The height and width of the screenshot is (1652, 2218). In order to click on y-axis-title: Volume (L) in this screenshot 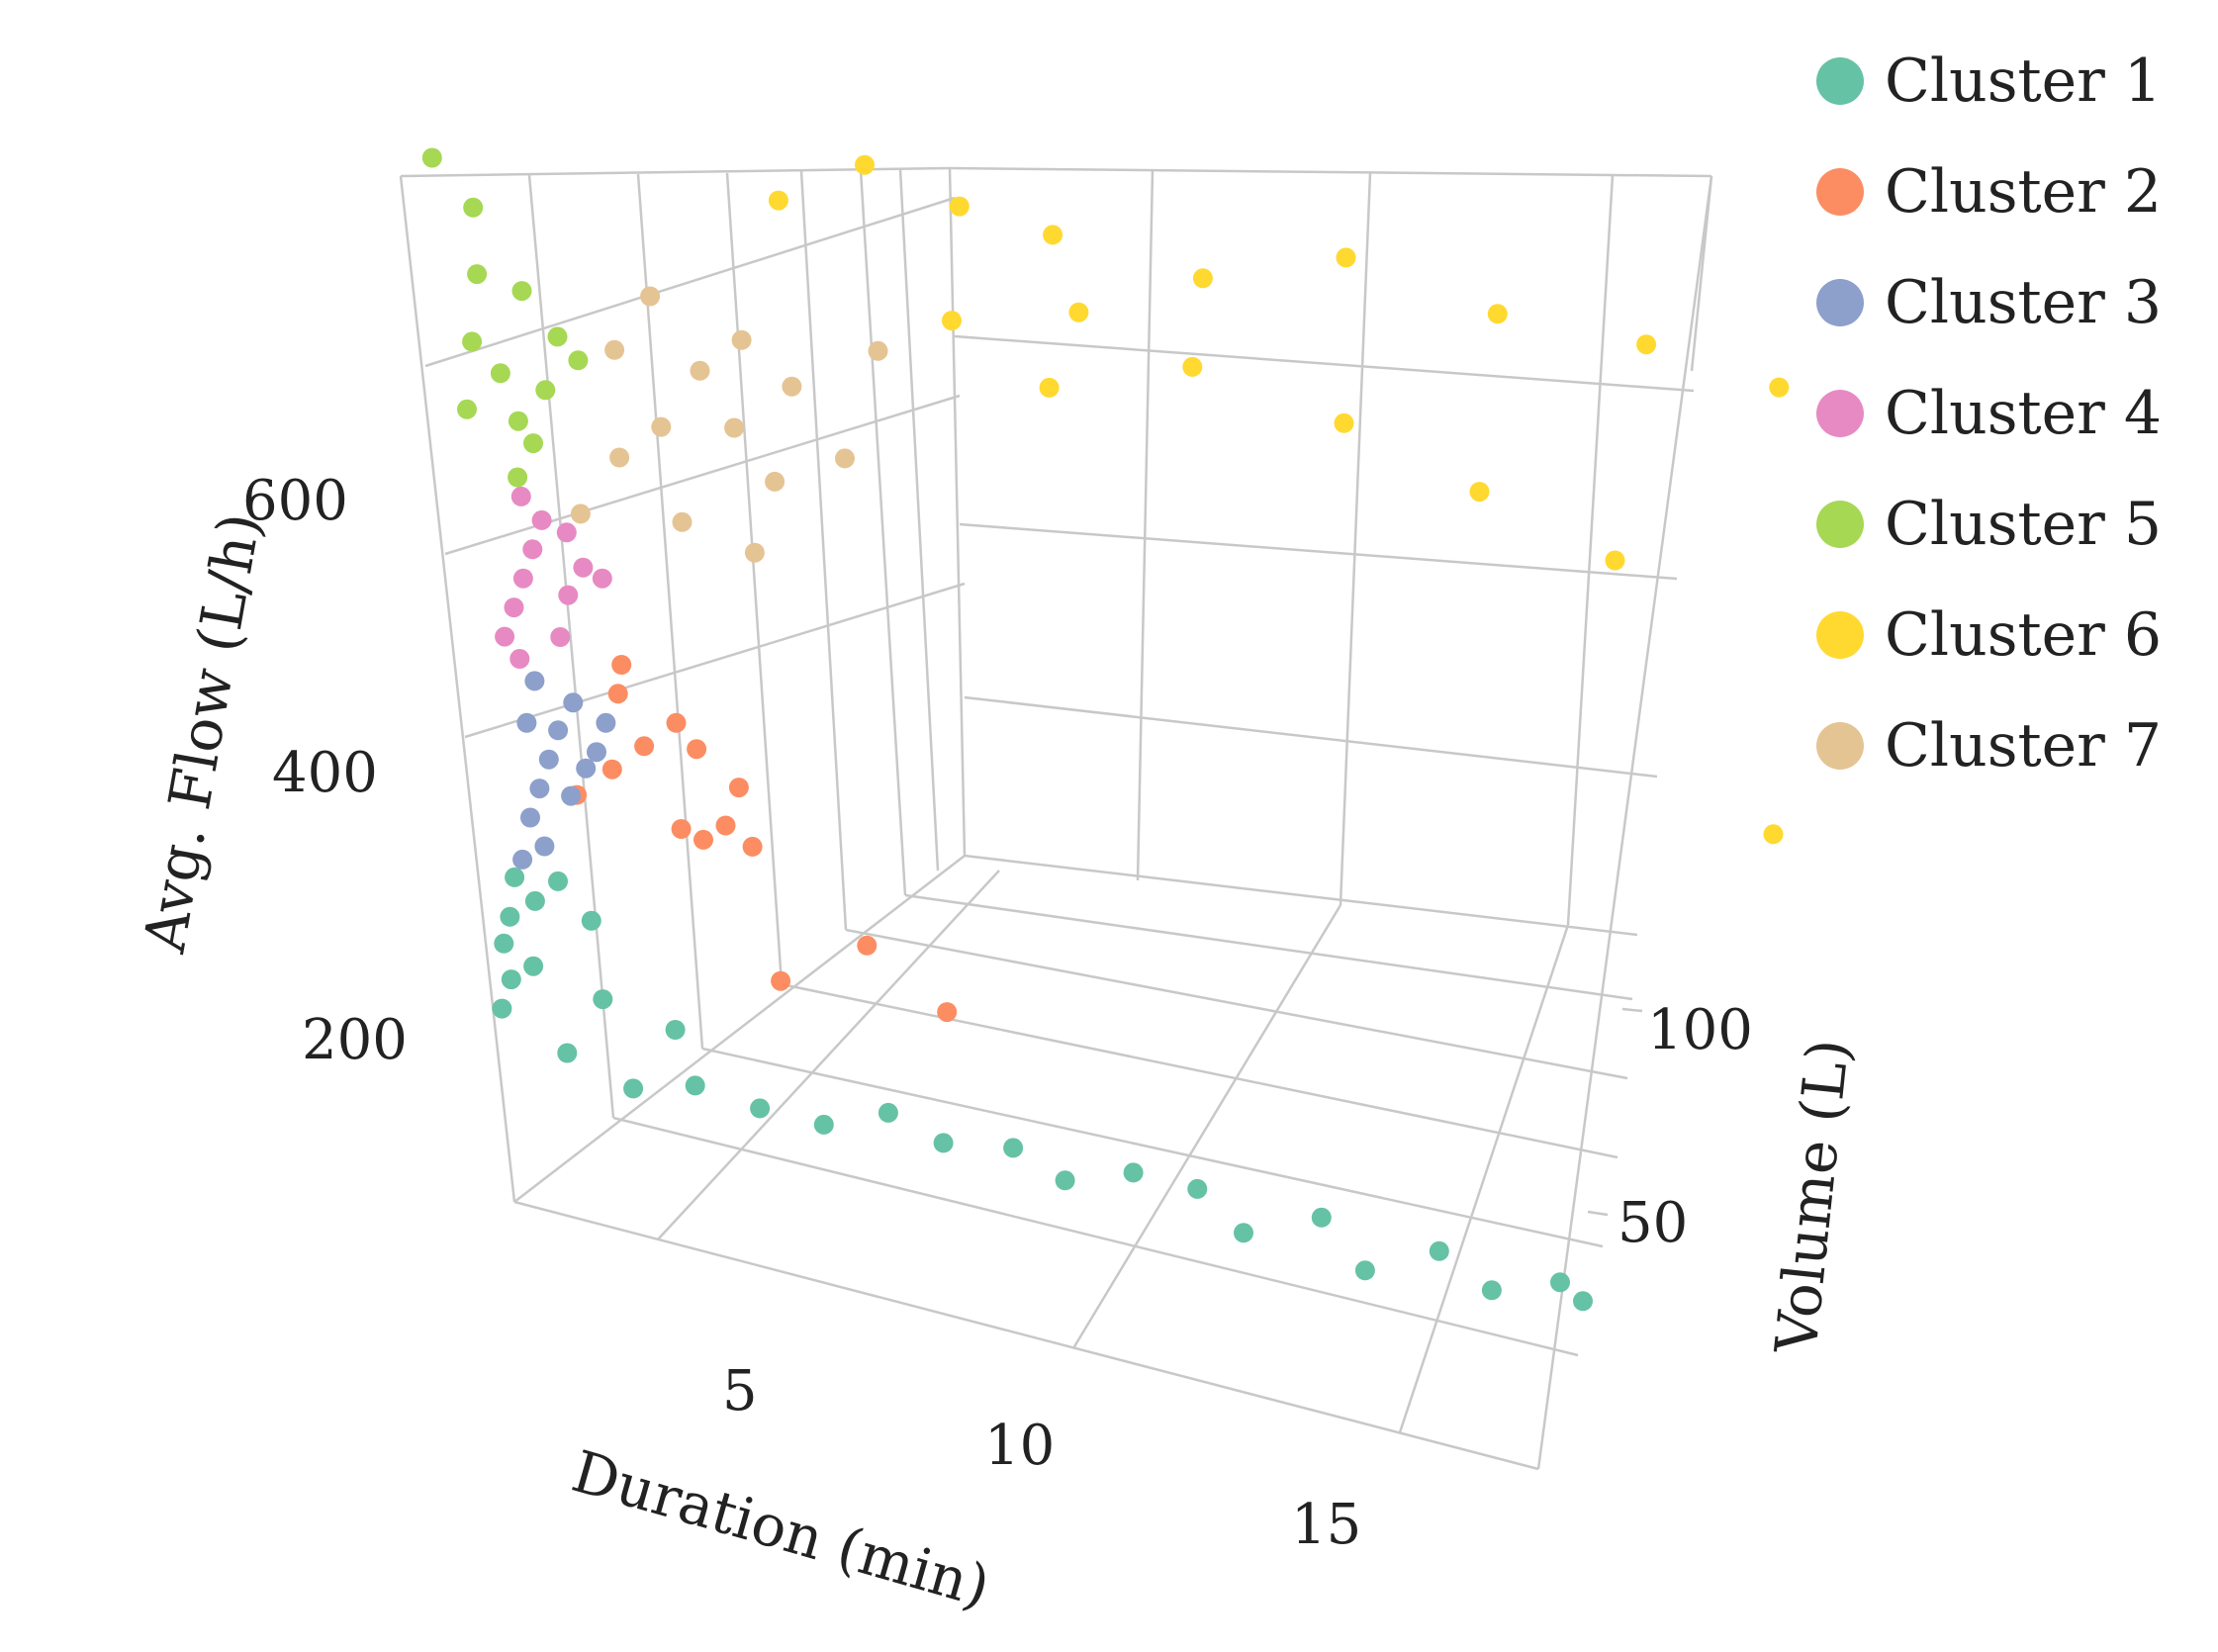, I will do `click(1812, 1196)`.